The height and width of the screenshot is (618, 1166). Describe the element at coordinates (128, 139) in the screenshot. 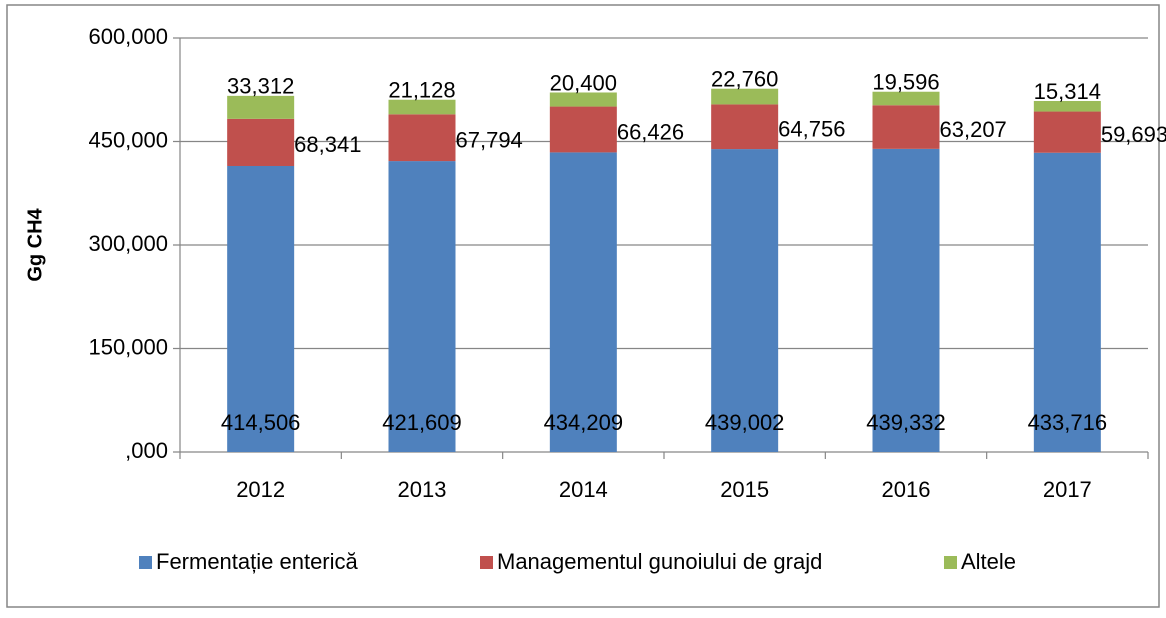

I see `y-tick-label: 450,000` at that location.